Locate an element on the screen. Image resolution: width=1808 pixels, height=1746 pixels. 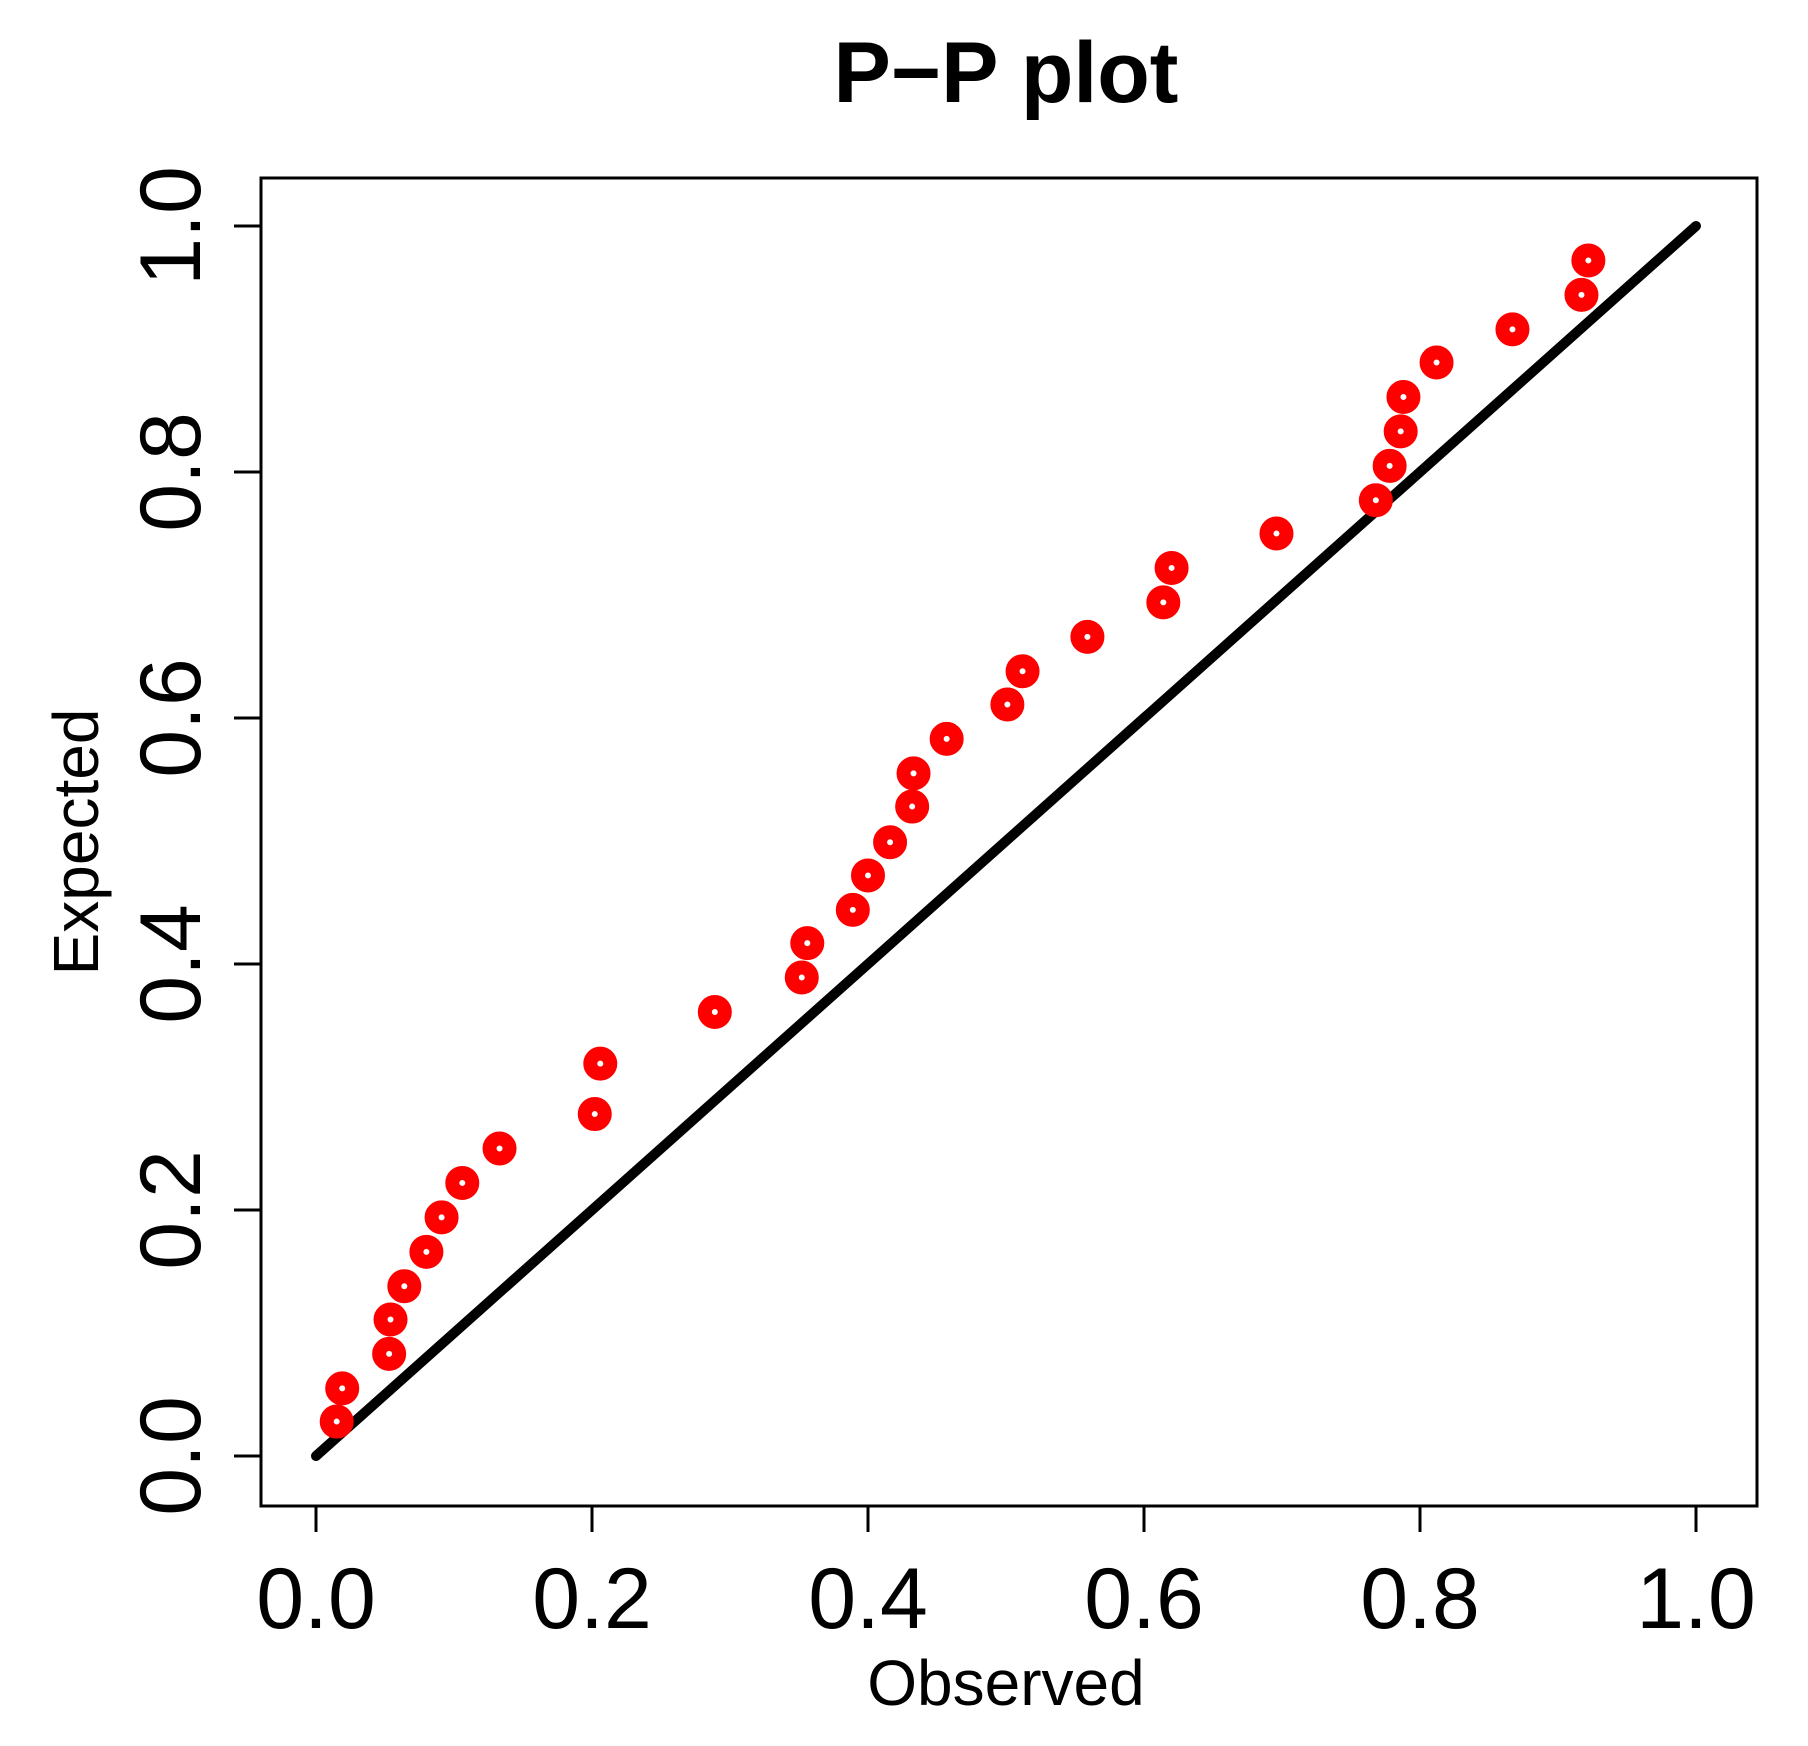
y-tick-label: 0.2 is located at coordinates (171, 1210).